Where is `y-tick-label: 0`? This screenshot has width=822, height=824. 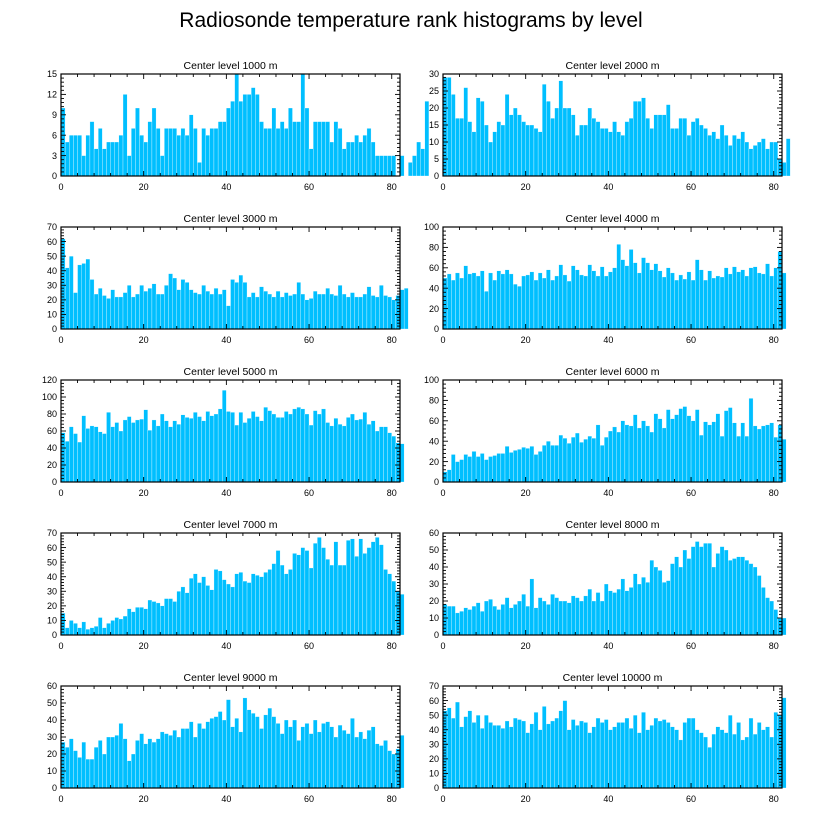 y-tick-label: 0 is located at coordinates (436, 329).